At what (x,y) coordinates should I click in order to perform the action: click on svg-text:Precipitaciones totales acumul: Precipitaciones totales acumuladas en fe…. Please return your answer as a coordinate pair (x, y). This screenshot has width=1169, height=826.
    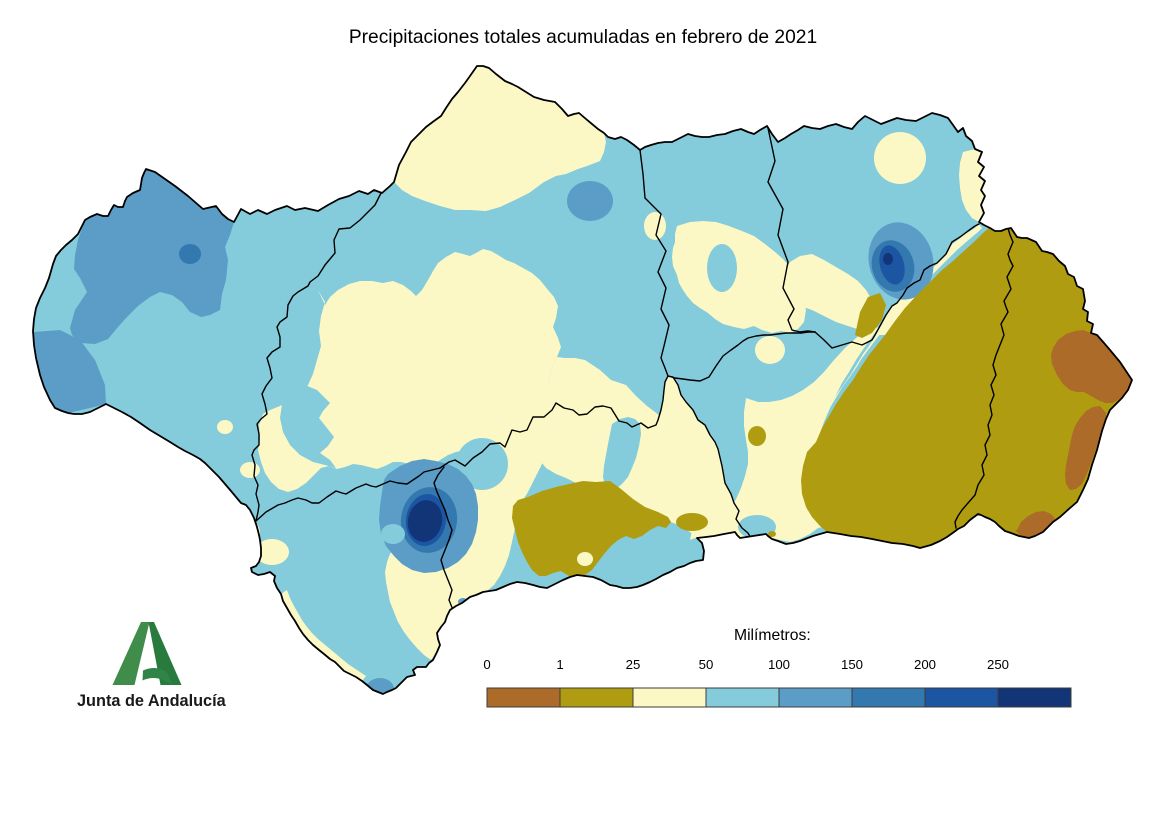
    Looking at the image, I should click on (583, 37).